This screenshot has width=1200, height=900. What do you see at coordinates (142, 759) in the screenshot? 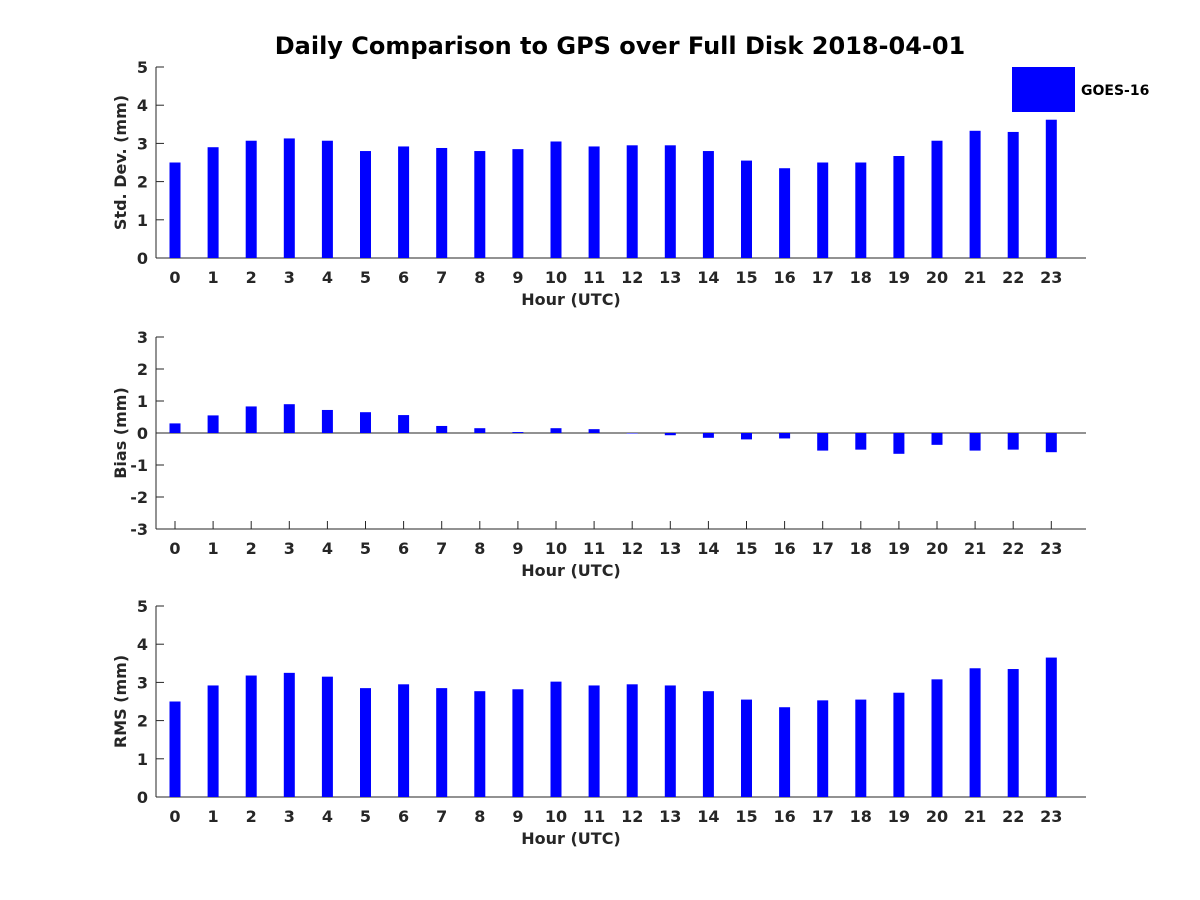
I see `rms-y-tick-label: 1` at bounding box center [142, 759].